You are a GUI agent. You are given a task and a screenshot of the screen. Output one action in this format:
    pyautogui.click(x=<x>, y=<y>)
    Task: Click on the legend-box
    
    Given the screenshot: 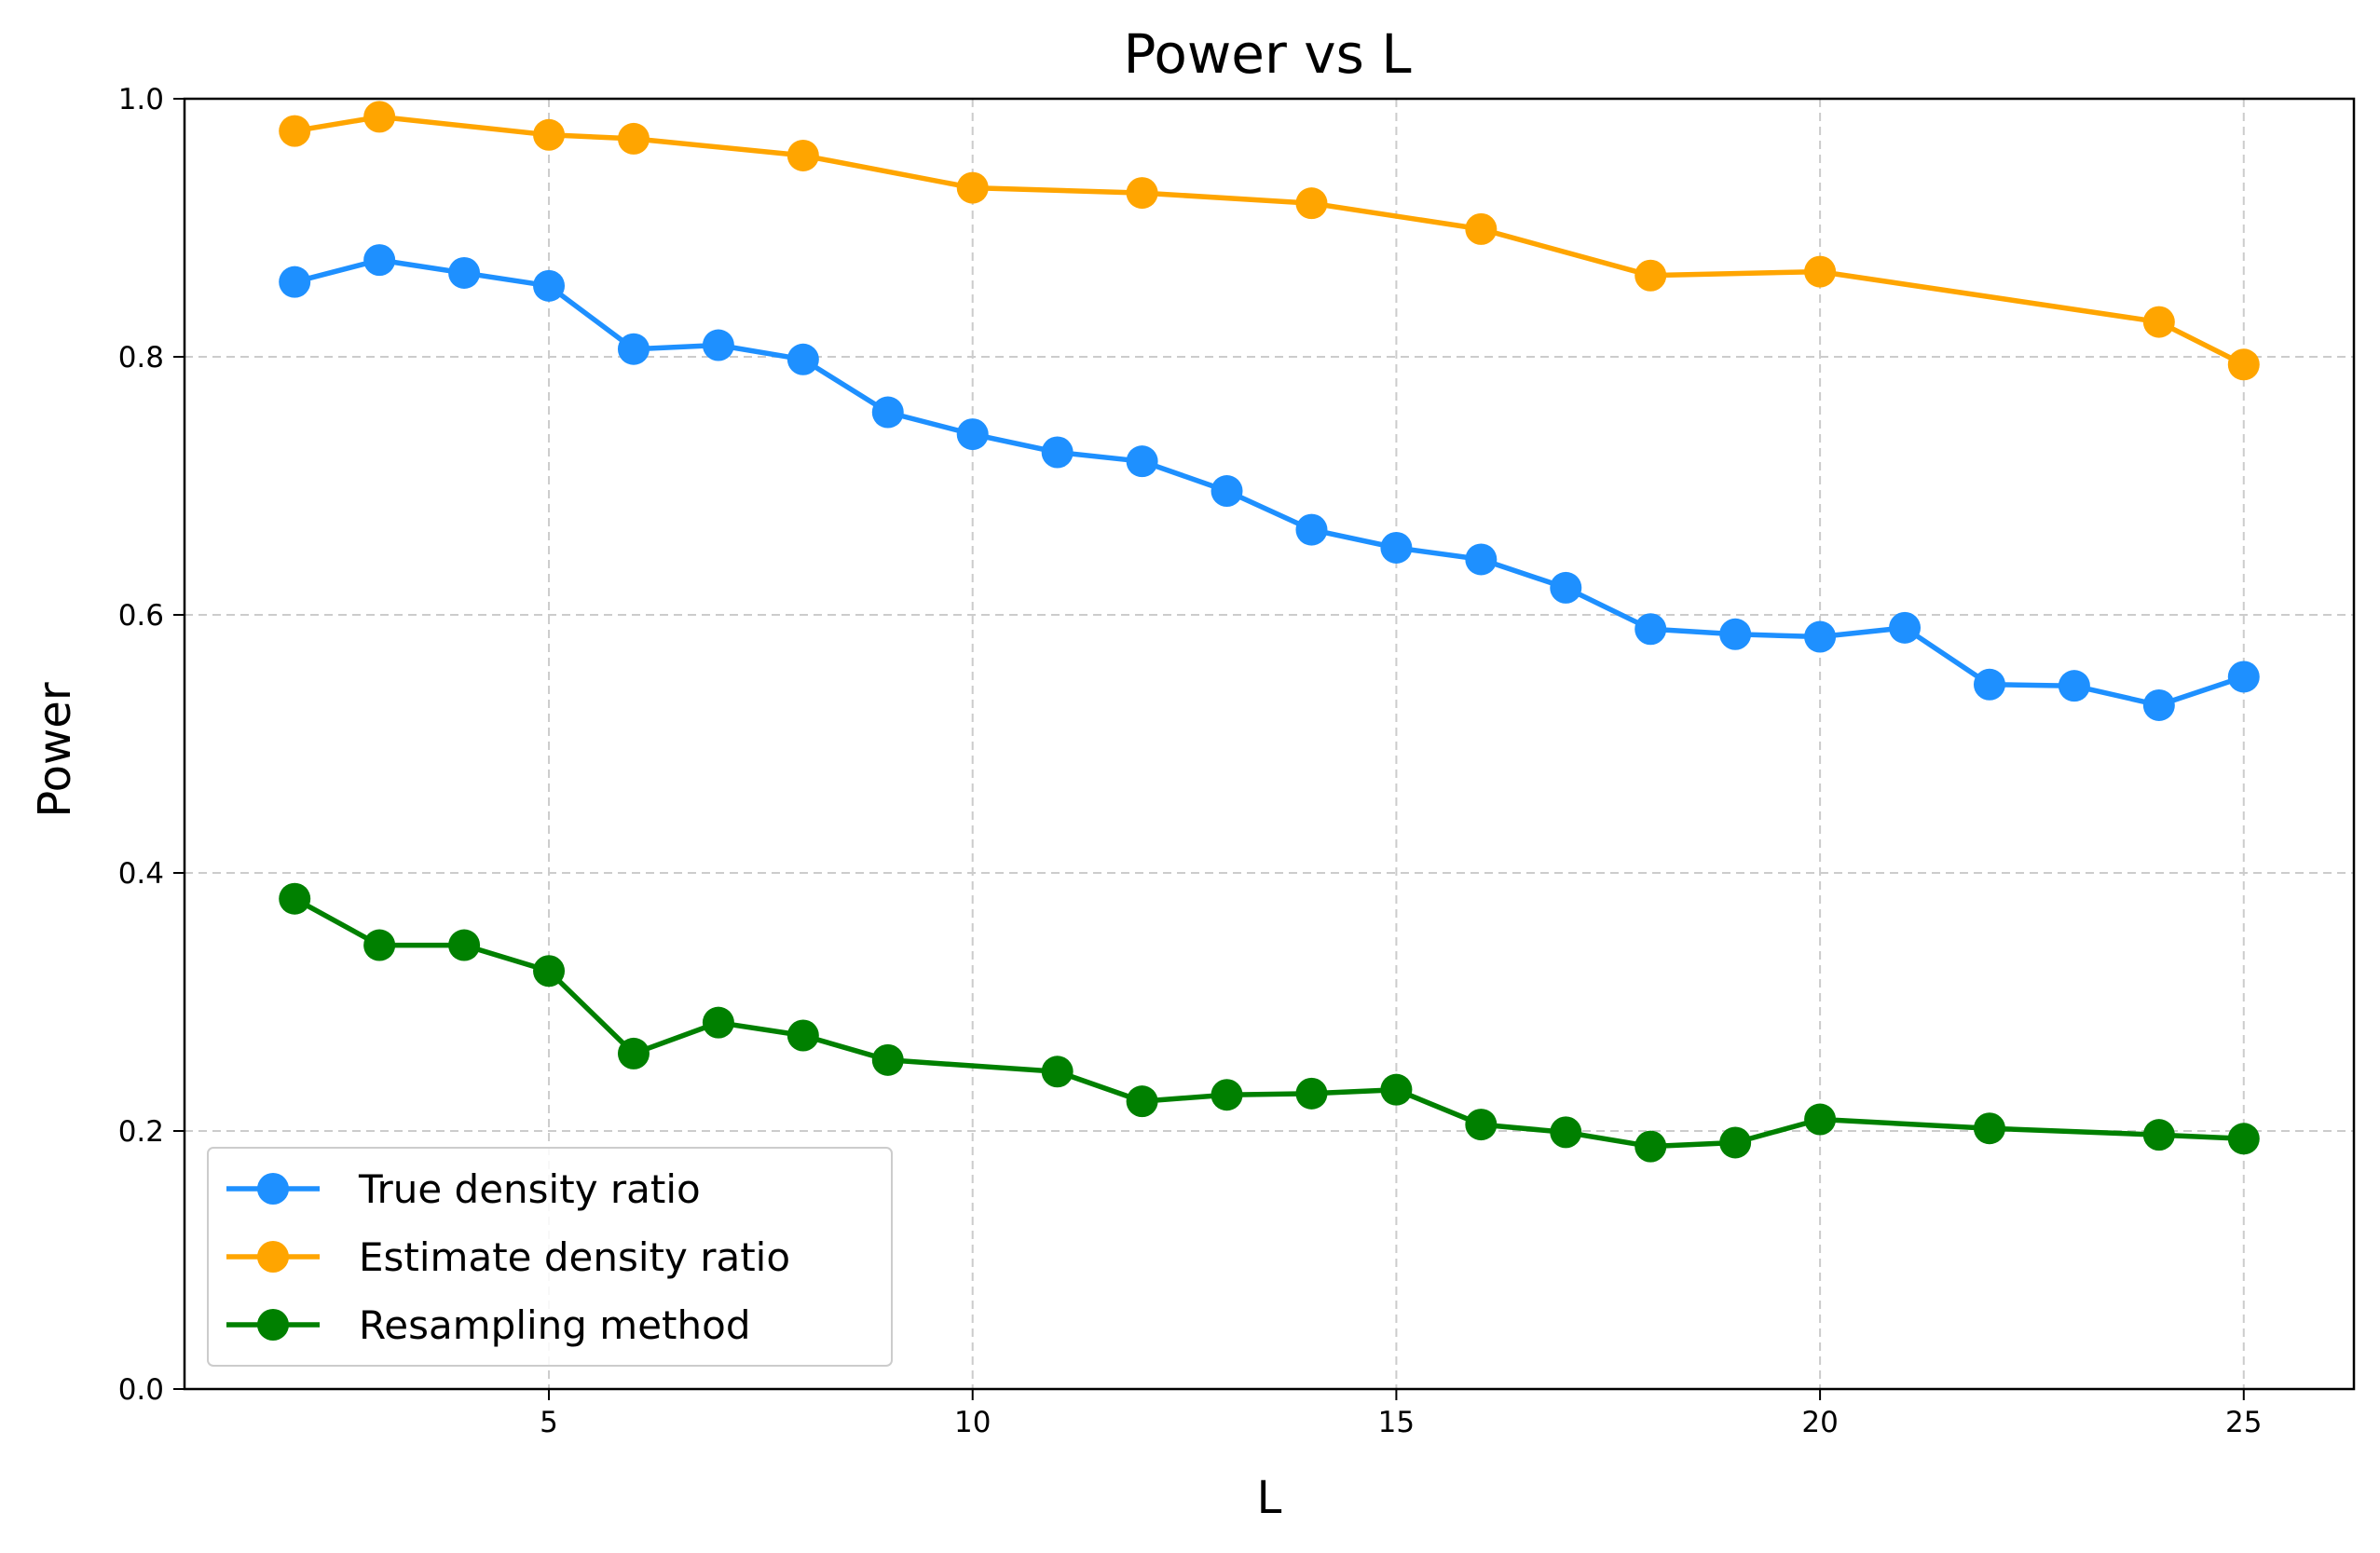 What is the action you would take?
    pyautogui.click(x=550, y=1257)
    